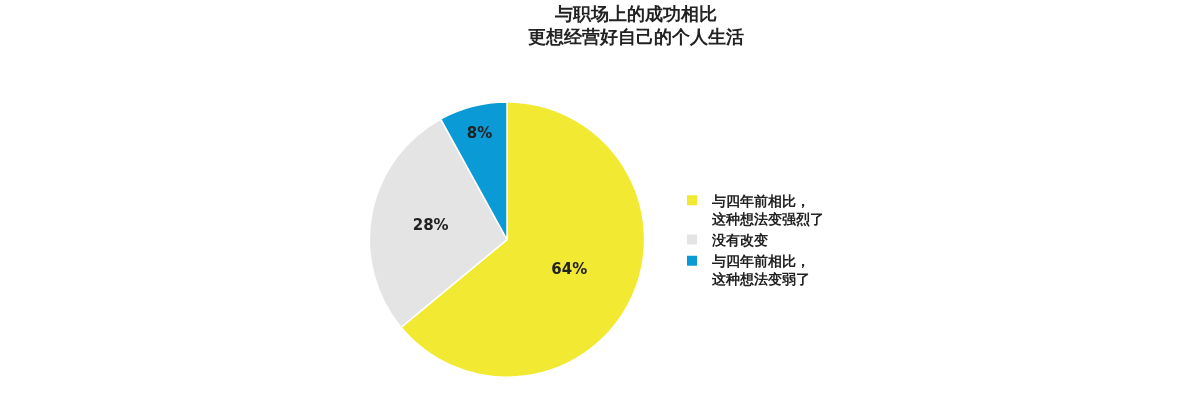  I want to click on legend-label: 与四年前相比，这种想法变弱了, so click(760, 270).